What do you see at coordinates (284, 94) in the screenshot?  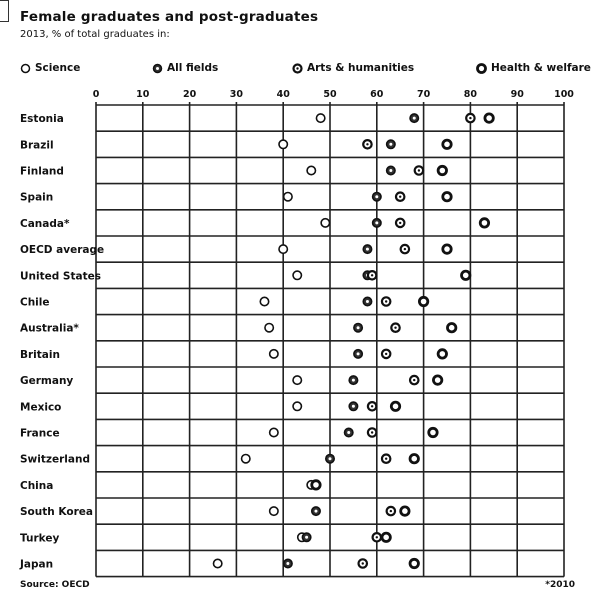 I see `x-tick-label: 40` at bounding box center [284, 94].